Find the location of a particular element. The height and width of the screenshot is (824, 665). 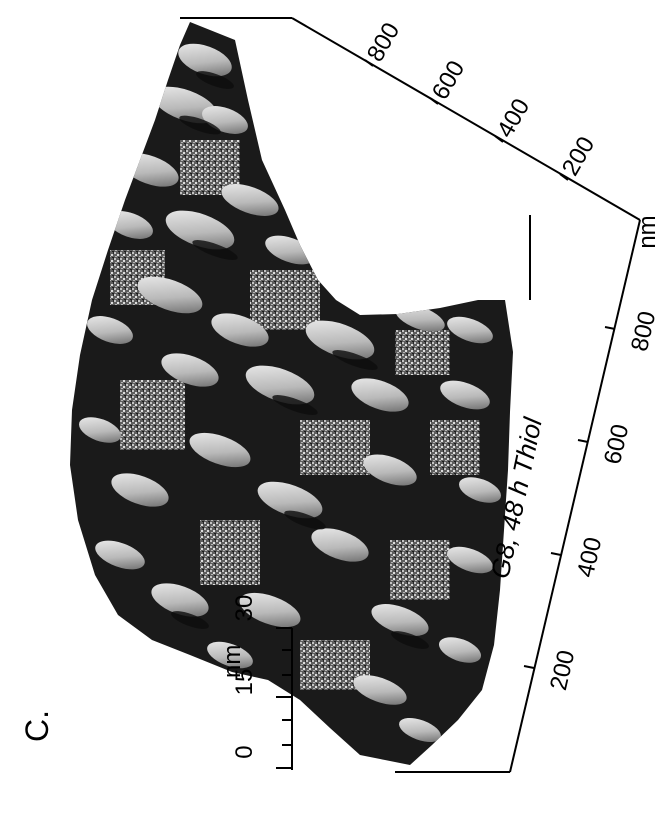

x-tick-label: 800 is located at coordinates (643, 331).